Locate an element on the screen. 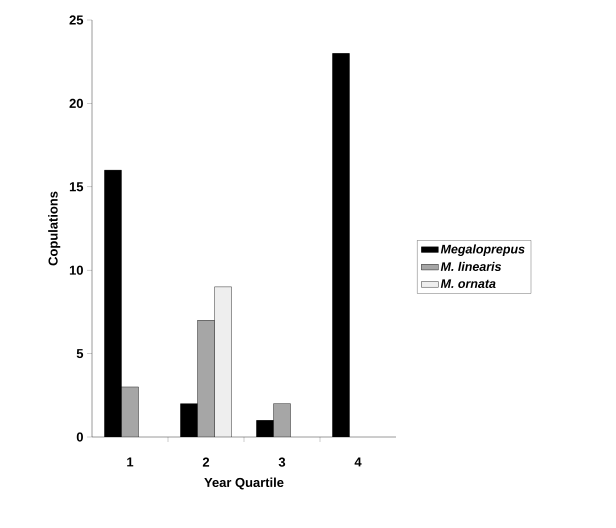 Image resolution: width=616 pixels, height=528 pixels. legend-label: M. ornata is located at coordinates (468, 283).